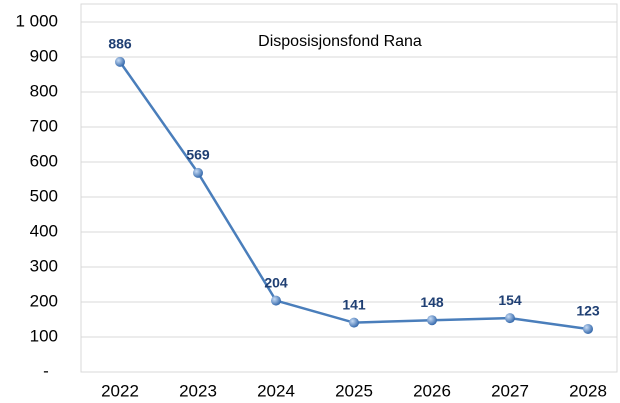  I want to click on y-tick-label: 400, so click(44, 230).